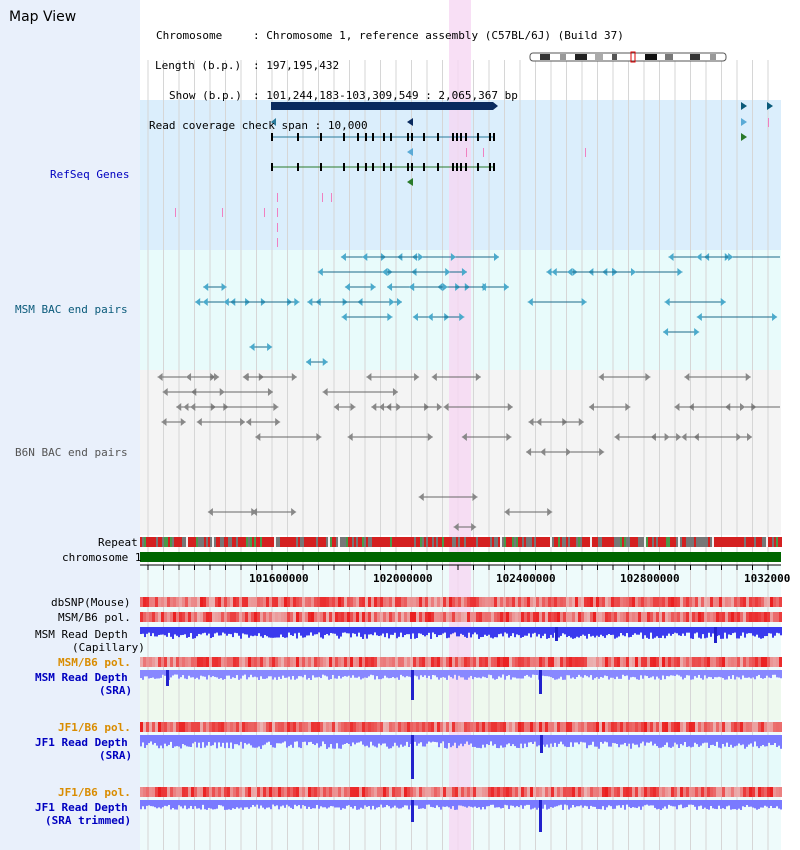 This screenshot has height=850, width=800. Describe the element at coordinates (462, 317) in the screenshot. I see `bac-end-marker` at that location.